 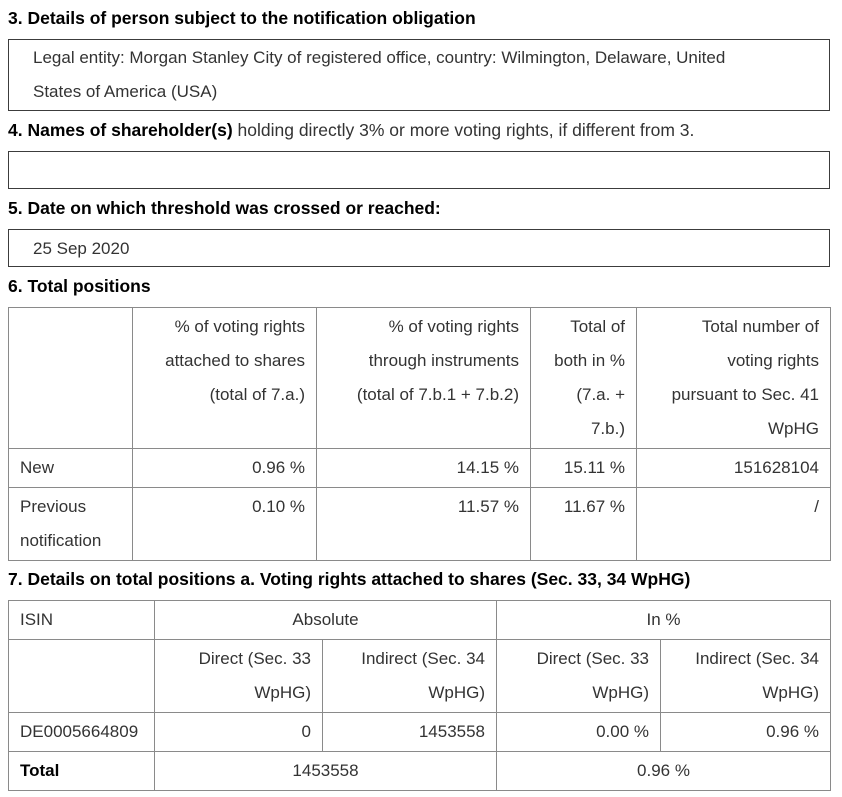 I want to click on details-header-row: ISIN Absolute In %, so click(x=420, y=620).